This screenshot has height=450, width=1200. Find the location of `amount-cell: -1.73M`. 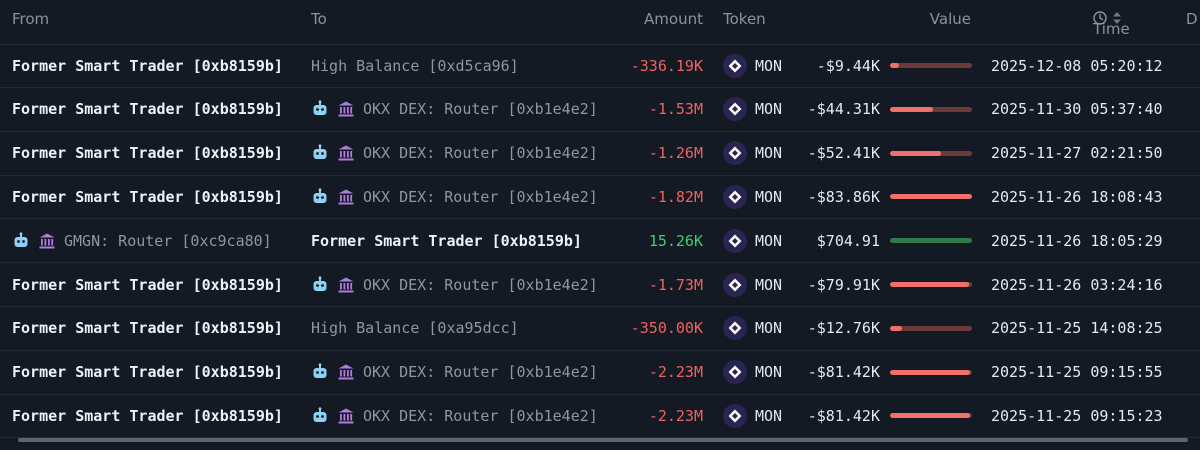

amount-cell: -1.73M is located at coordinates (675, 284).